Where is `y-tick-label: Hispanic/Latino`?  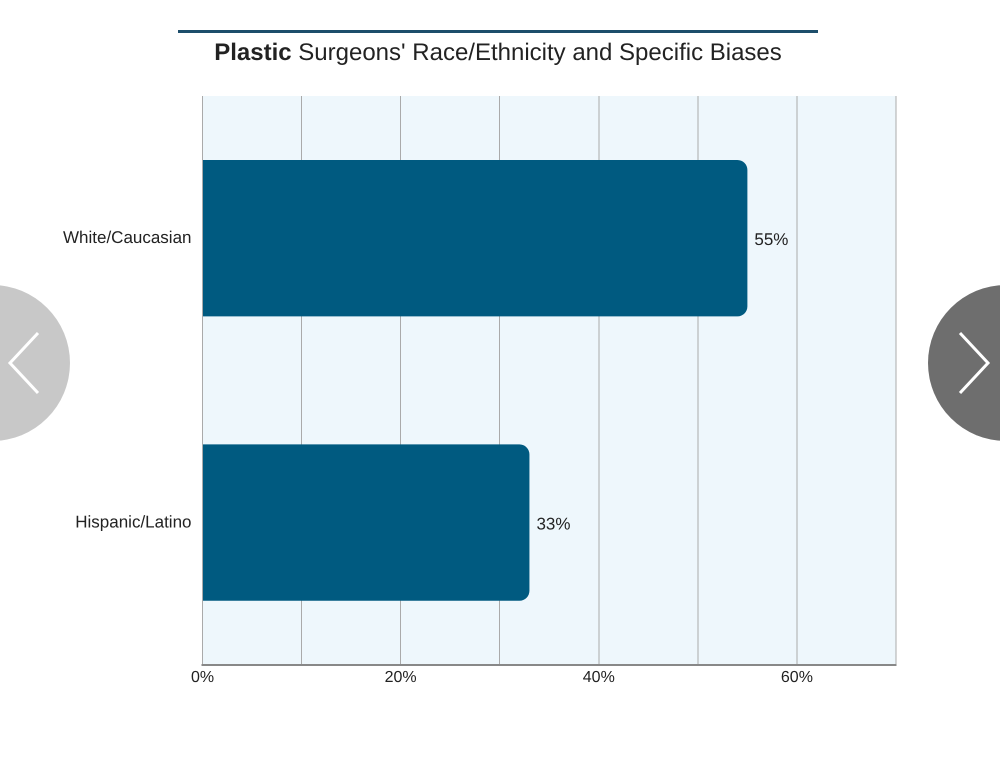 y-tick-label: Hispanic/Latino is located at coordinates (133, 522).